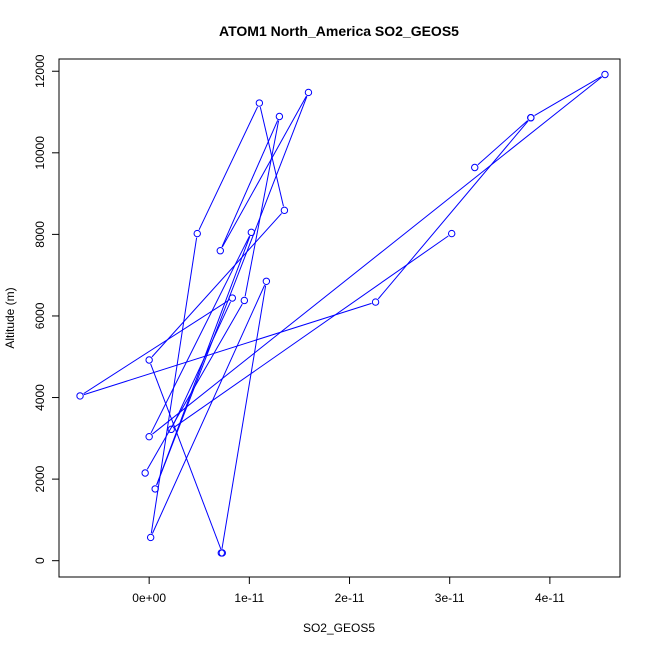 The image size is (650, 650). Describe the element at coordinates (40, 315) in the screenshot. I see `y-tick-label: 6000` at that location.